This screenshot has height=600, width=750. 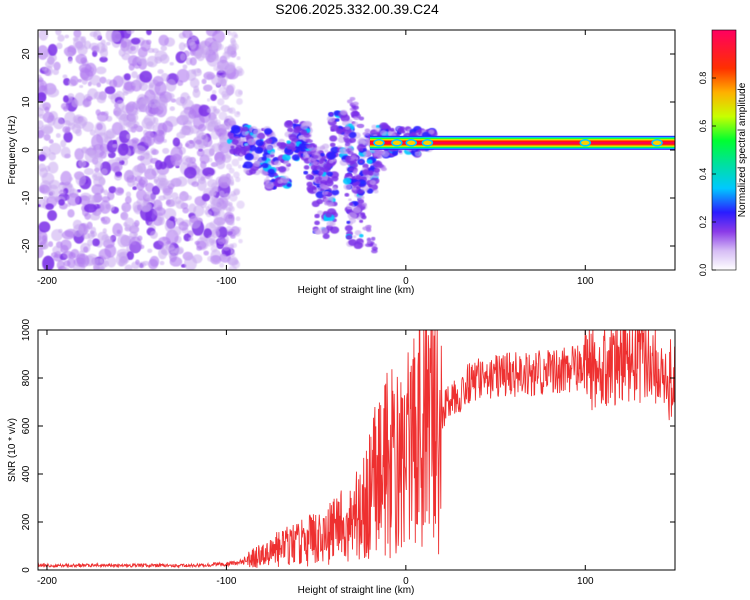 What do you see at coordinates (707, 174) in the screenshot?
I see `colorbar-ticks: 0.0 0.2 0.4 0.6 0.8` at bounding box center [707, 174].